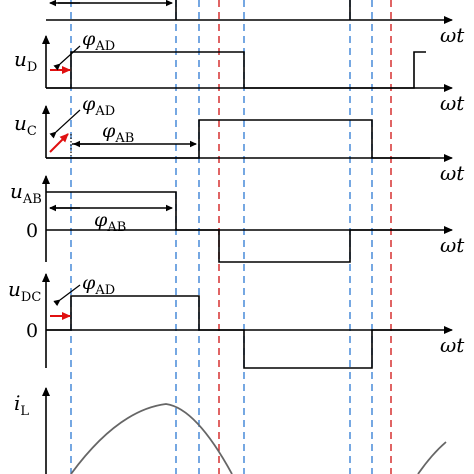 The image size is (474, 474). What do you see at coordinates (255, 23) in the screenshot?
I see `panel-top-partial: ωt` at bounding box center [255, 23].